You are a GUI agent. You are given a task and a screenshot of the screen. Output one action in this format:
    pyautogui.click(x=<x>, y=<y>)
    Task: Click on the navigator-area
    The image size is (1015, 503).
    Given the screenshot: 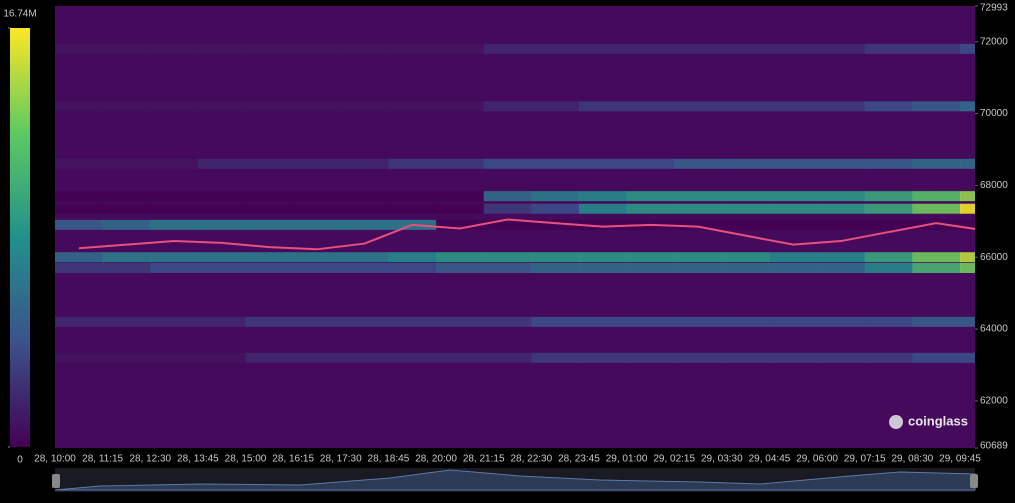 What is the action you would take?
    pyautogui.click(x=515, y=480)
    